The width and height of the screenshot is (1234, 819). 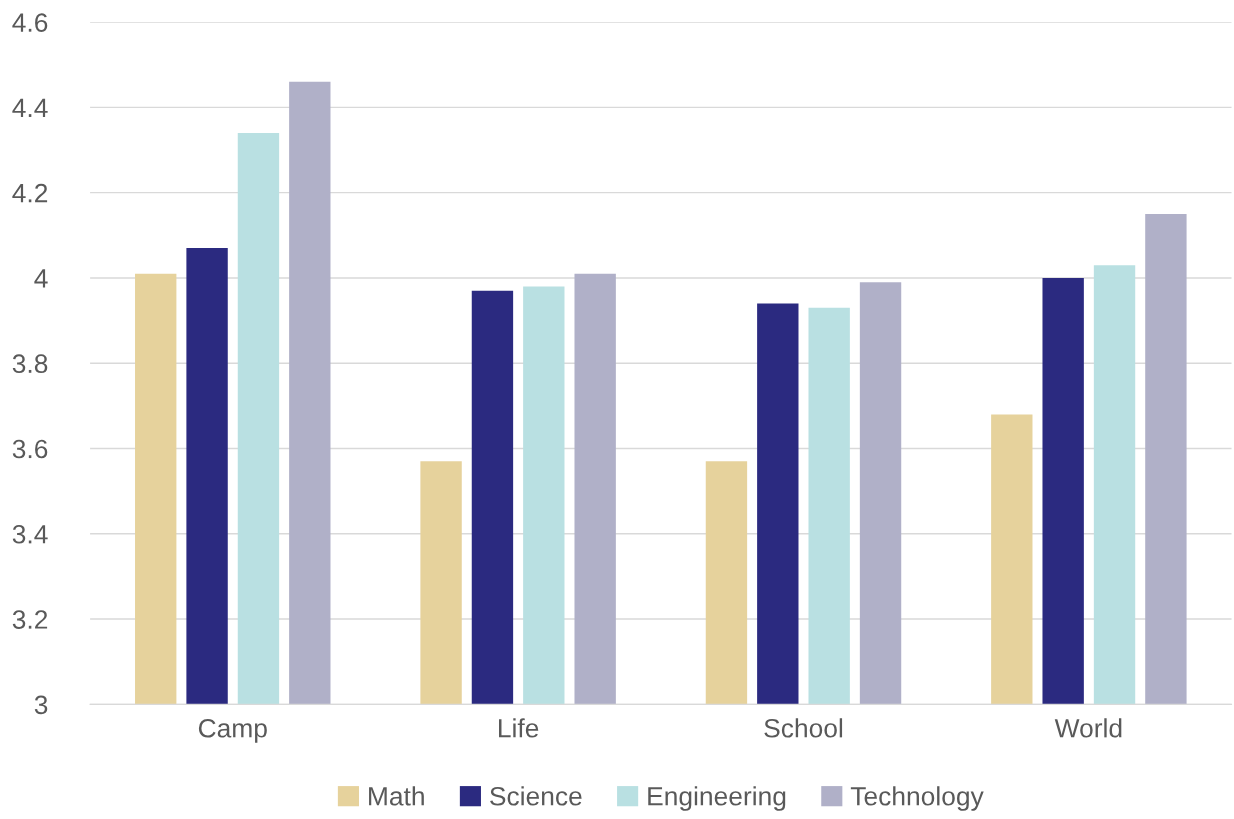 I want to click on legend-label: Technology, so click(x=917, y=798).